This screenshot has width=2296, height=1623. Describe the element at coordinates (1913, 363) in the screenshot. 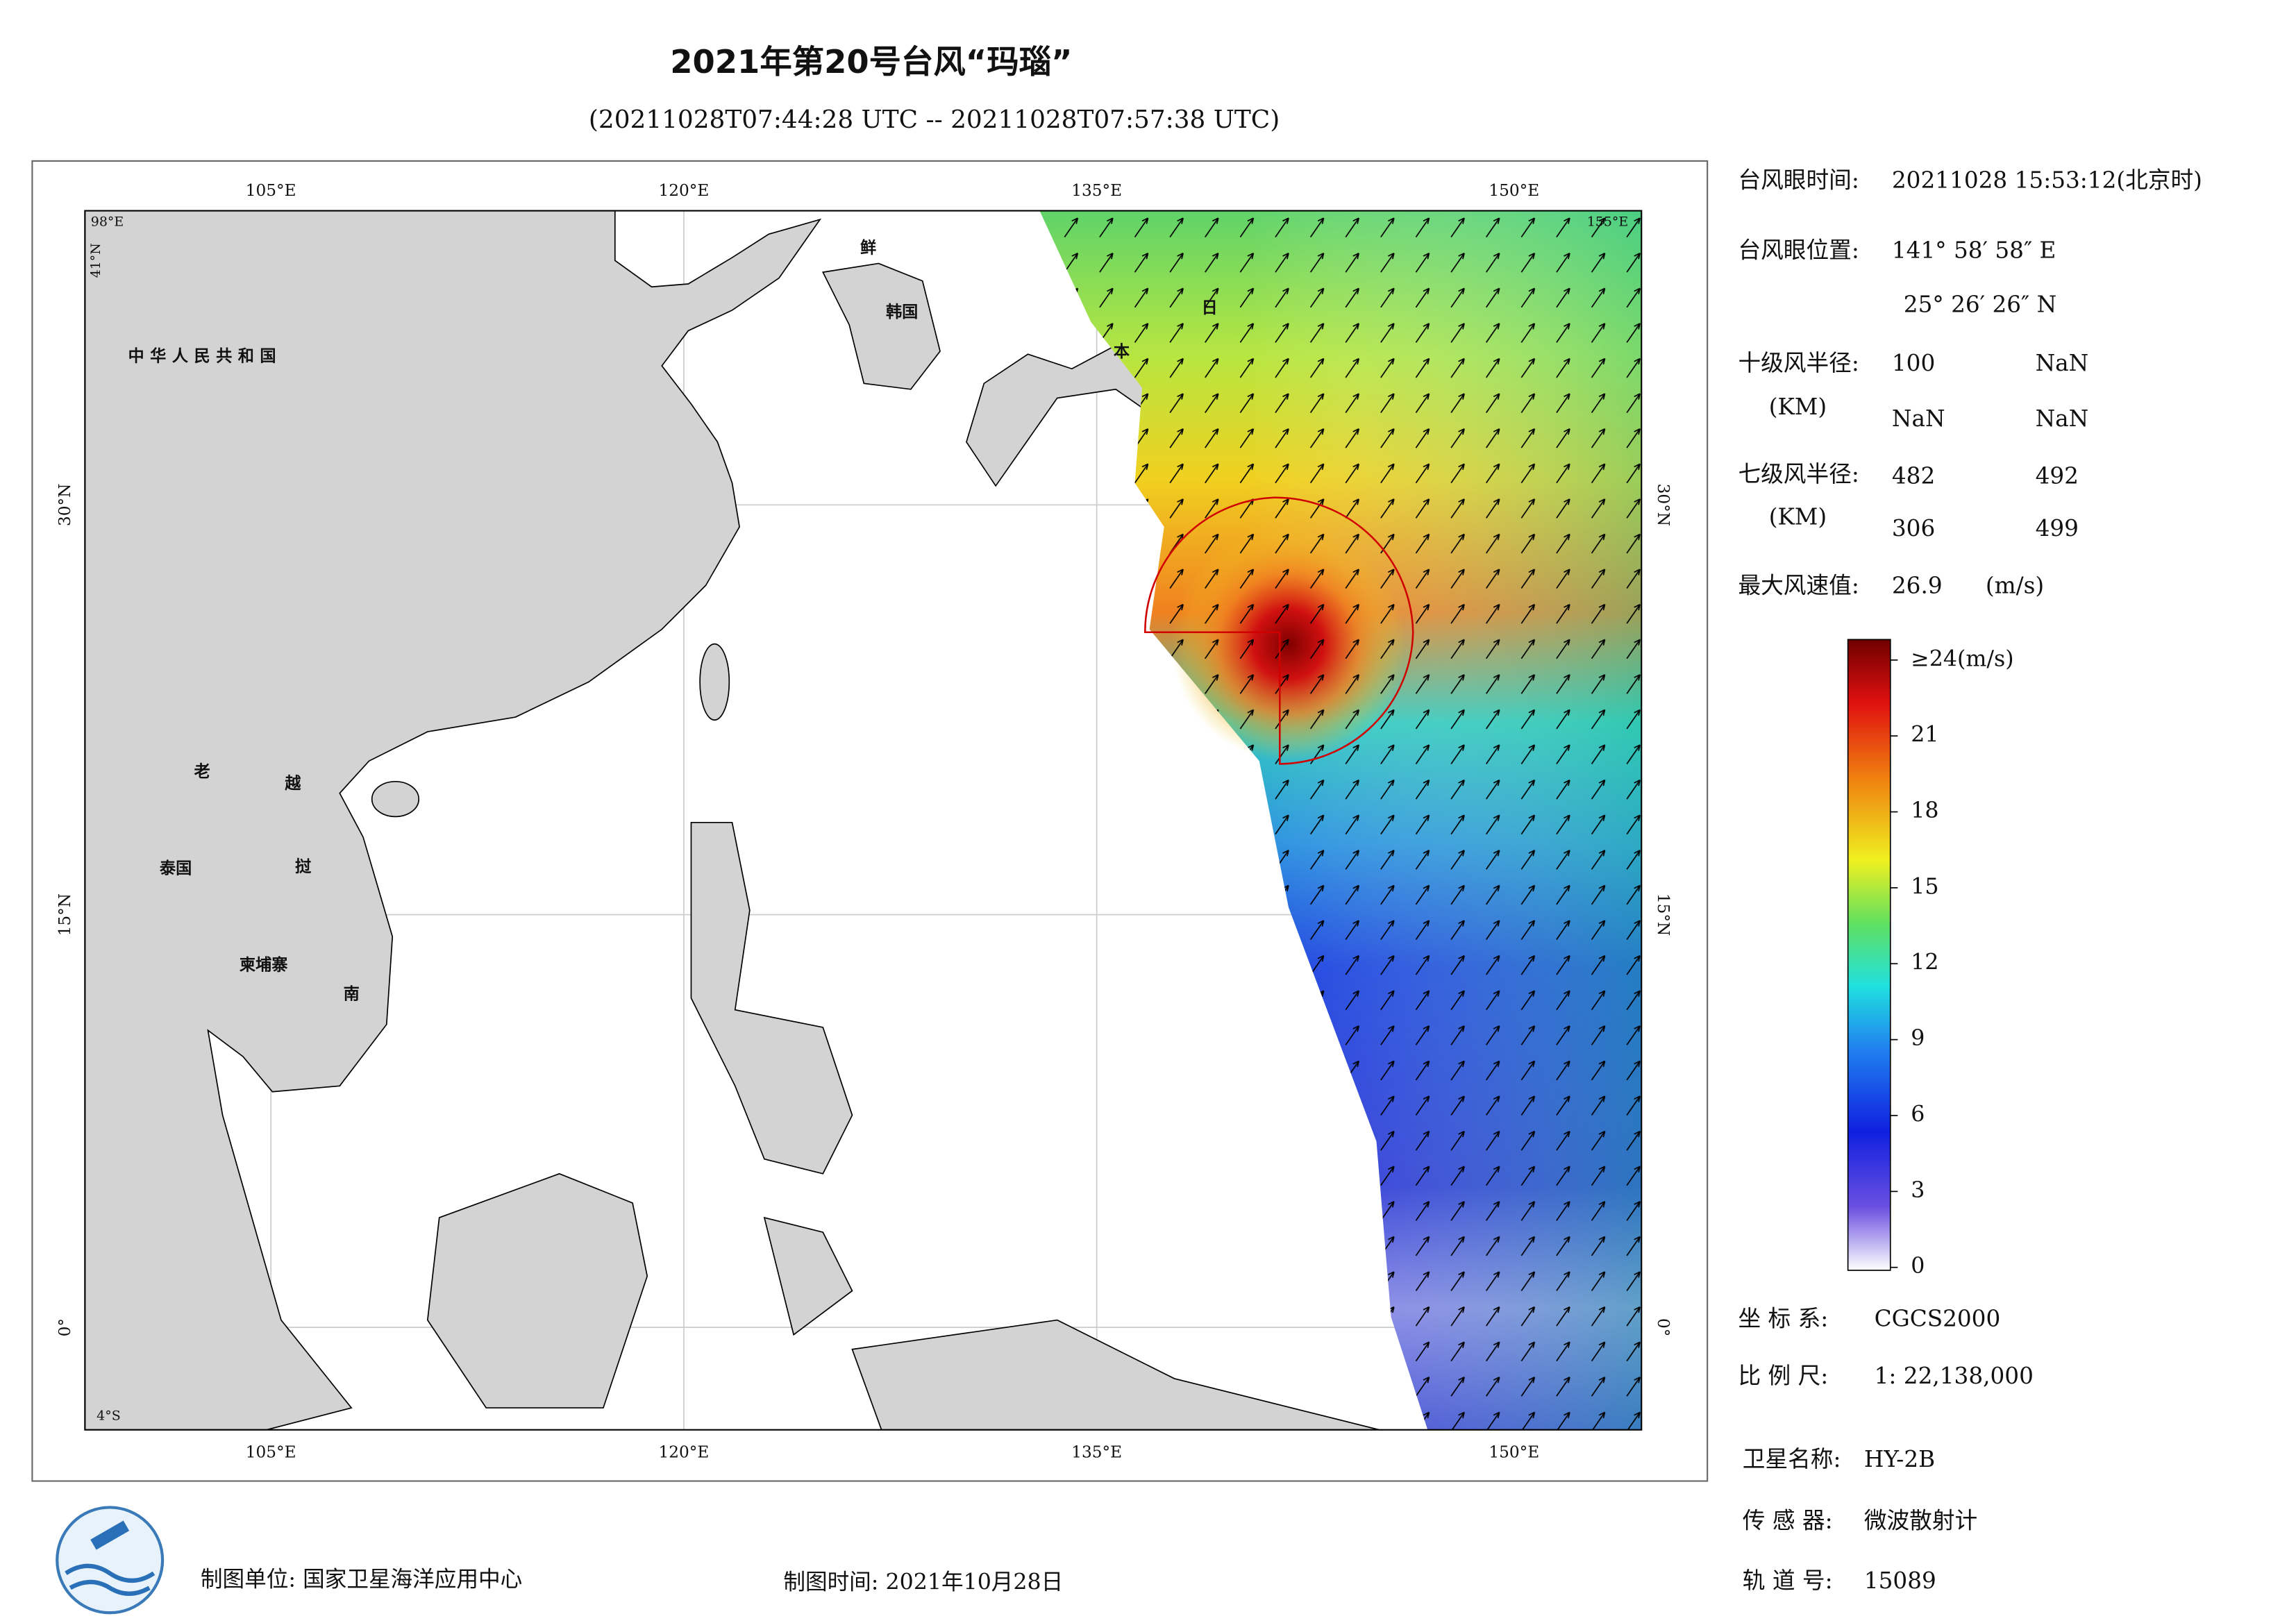

I see `info-value: 100` at that location.